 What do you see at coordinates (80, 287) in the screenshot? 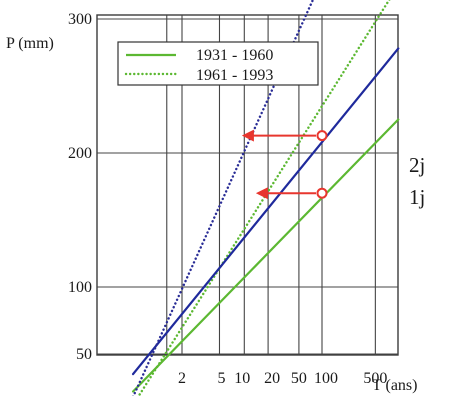
I see `y-tick-label: 100` at bounding box center [80, 287].